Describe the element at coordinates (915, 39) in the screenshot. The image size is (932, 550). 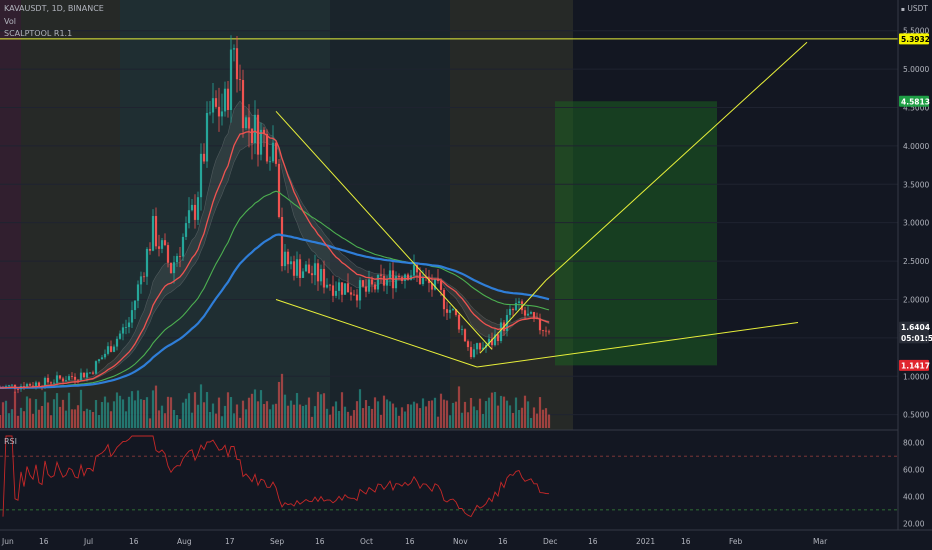
I see `price-tag-label: 5.3932` at that location.